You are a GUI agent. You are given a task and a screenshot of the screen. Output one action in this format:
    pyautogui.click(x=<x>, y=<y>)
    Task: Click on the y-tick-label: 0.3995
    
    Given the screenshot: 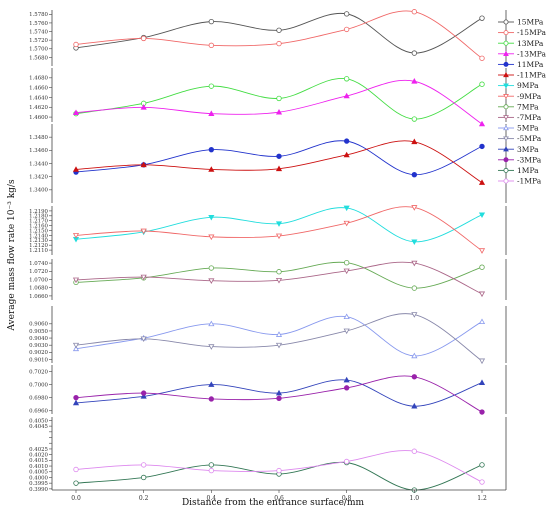 What is the action you would take?
    pyautogui.click(x=38, y=484)
    